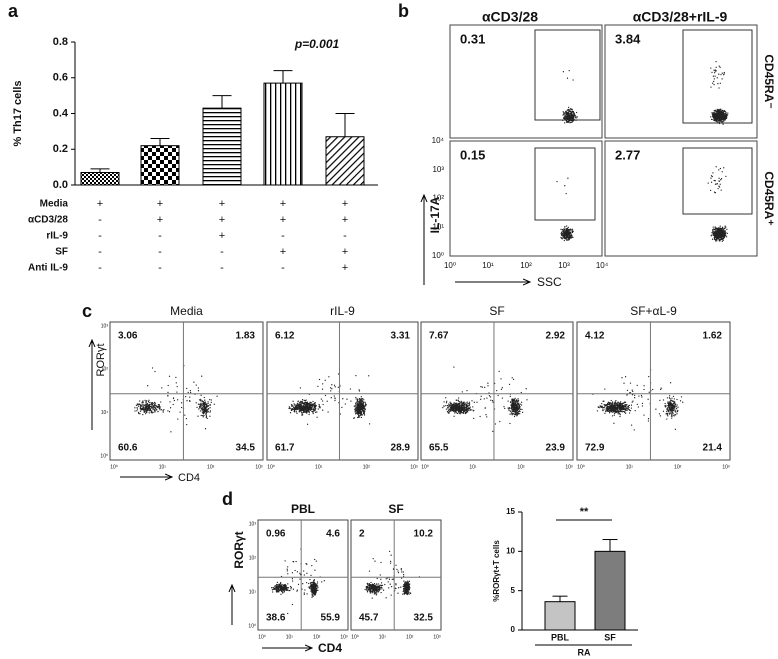 The image size is (778, 659). What do you see at coordinates (48, 268) in the screenshot?
I see `condition-label: Anti IL-9` at bounding box center [48, 268].